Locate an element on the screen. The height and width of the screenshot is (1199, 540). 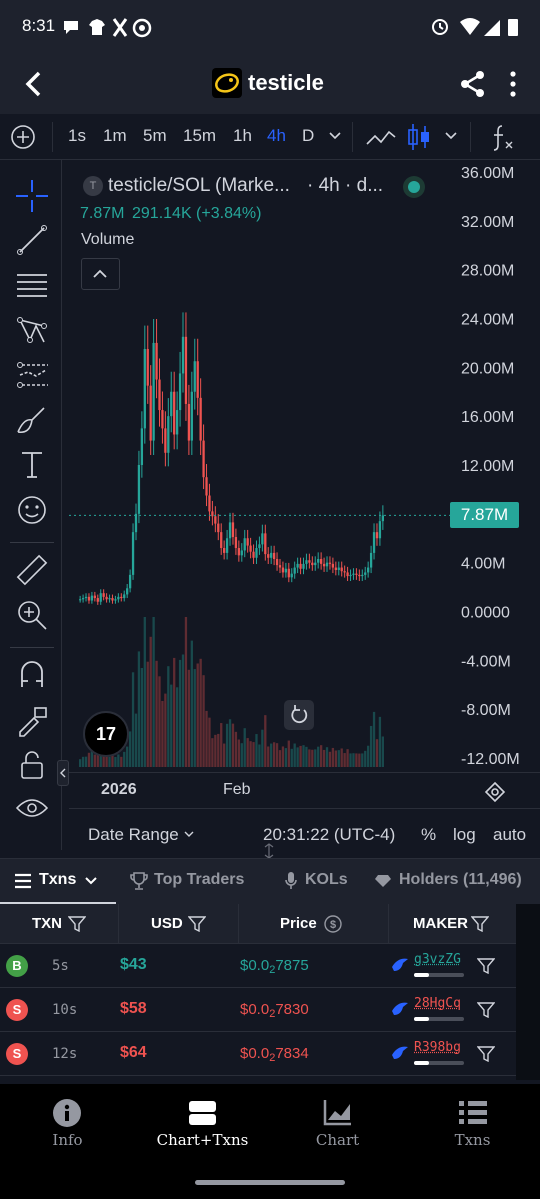
maker-address: R398bg is located at coordinates (437, 1047).